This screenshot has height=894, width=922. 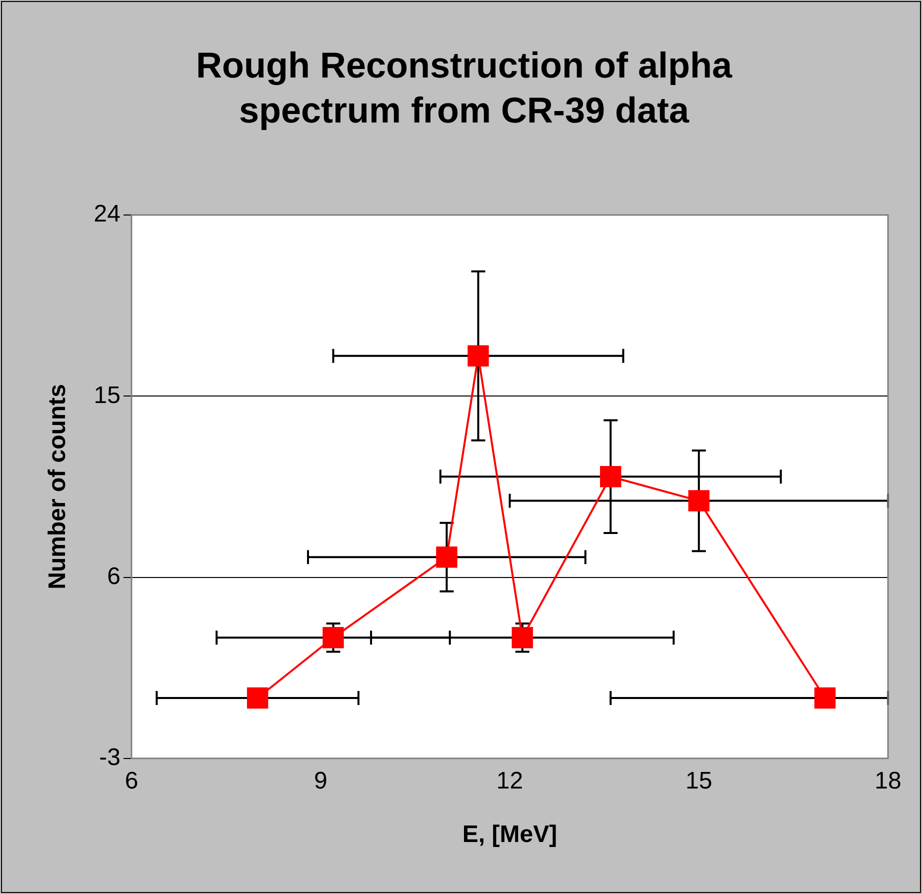 I want to click on y-tick-label: -3, so click(x=109, y=758).